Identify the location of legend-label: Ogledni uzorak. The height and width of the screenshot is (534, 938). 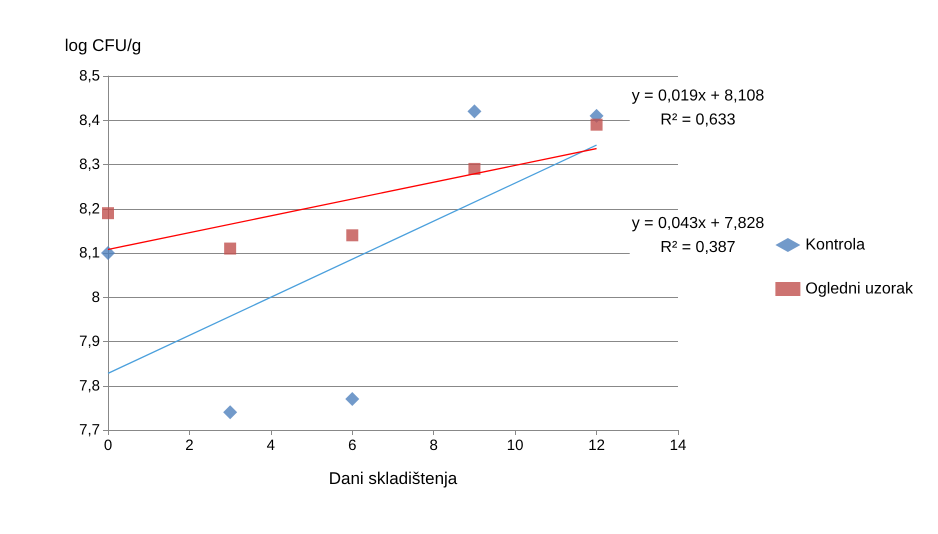
(859, 289).